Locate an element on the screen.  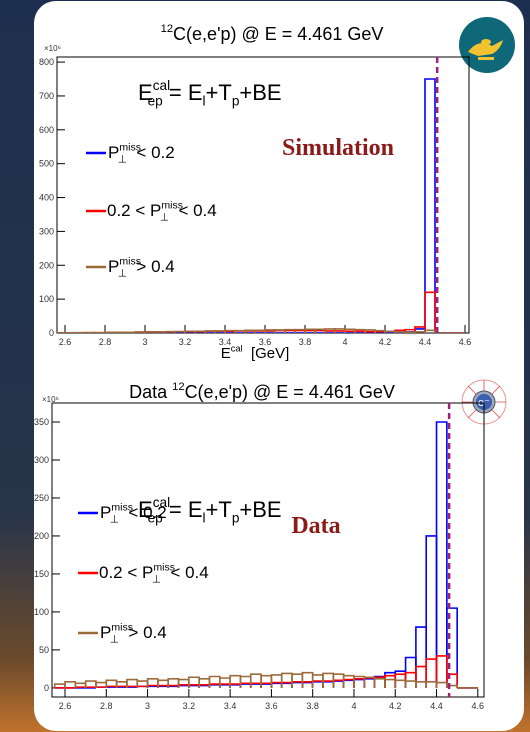
legend-label: Pmiss ⊥ > 0.4 is located at coordinates (141, 267).